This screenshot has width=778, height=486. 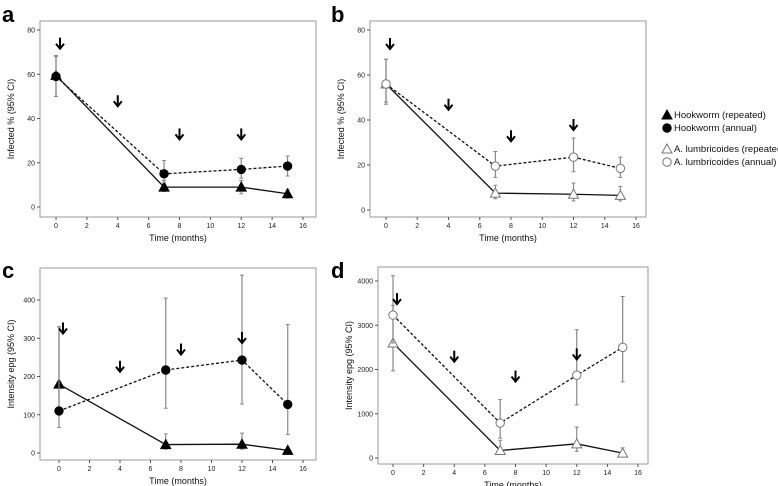 I want to click on legend-label: Hookworm (repeated), so click(x=720, y=115).